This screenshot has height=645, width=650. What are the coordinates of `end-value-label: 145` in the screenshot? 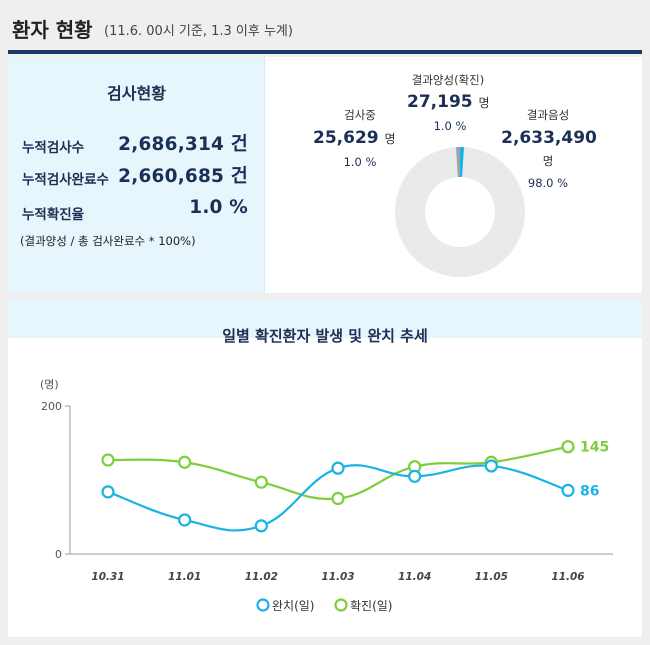 It's located at (594, 448).